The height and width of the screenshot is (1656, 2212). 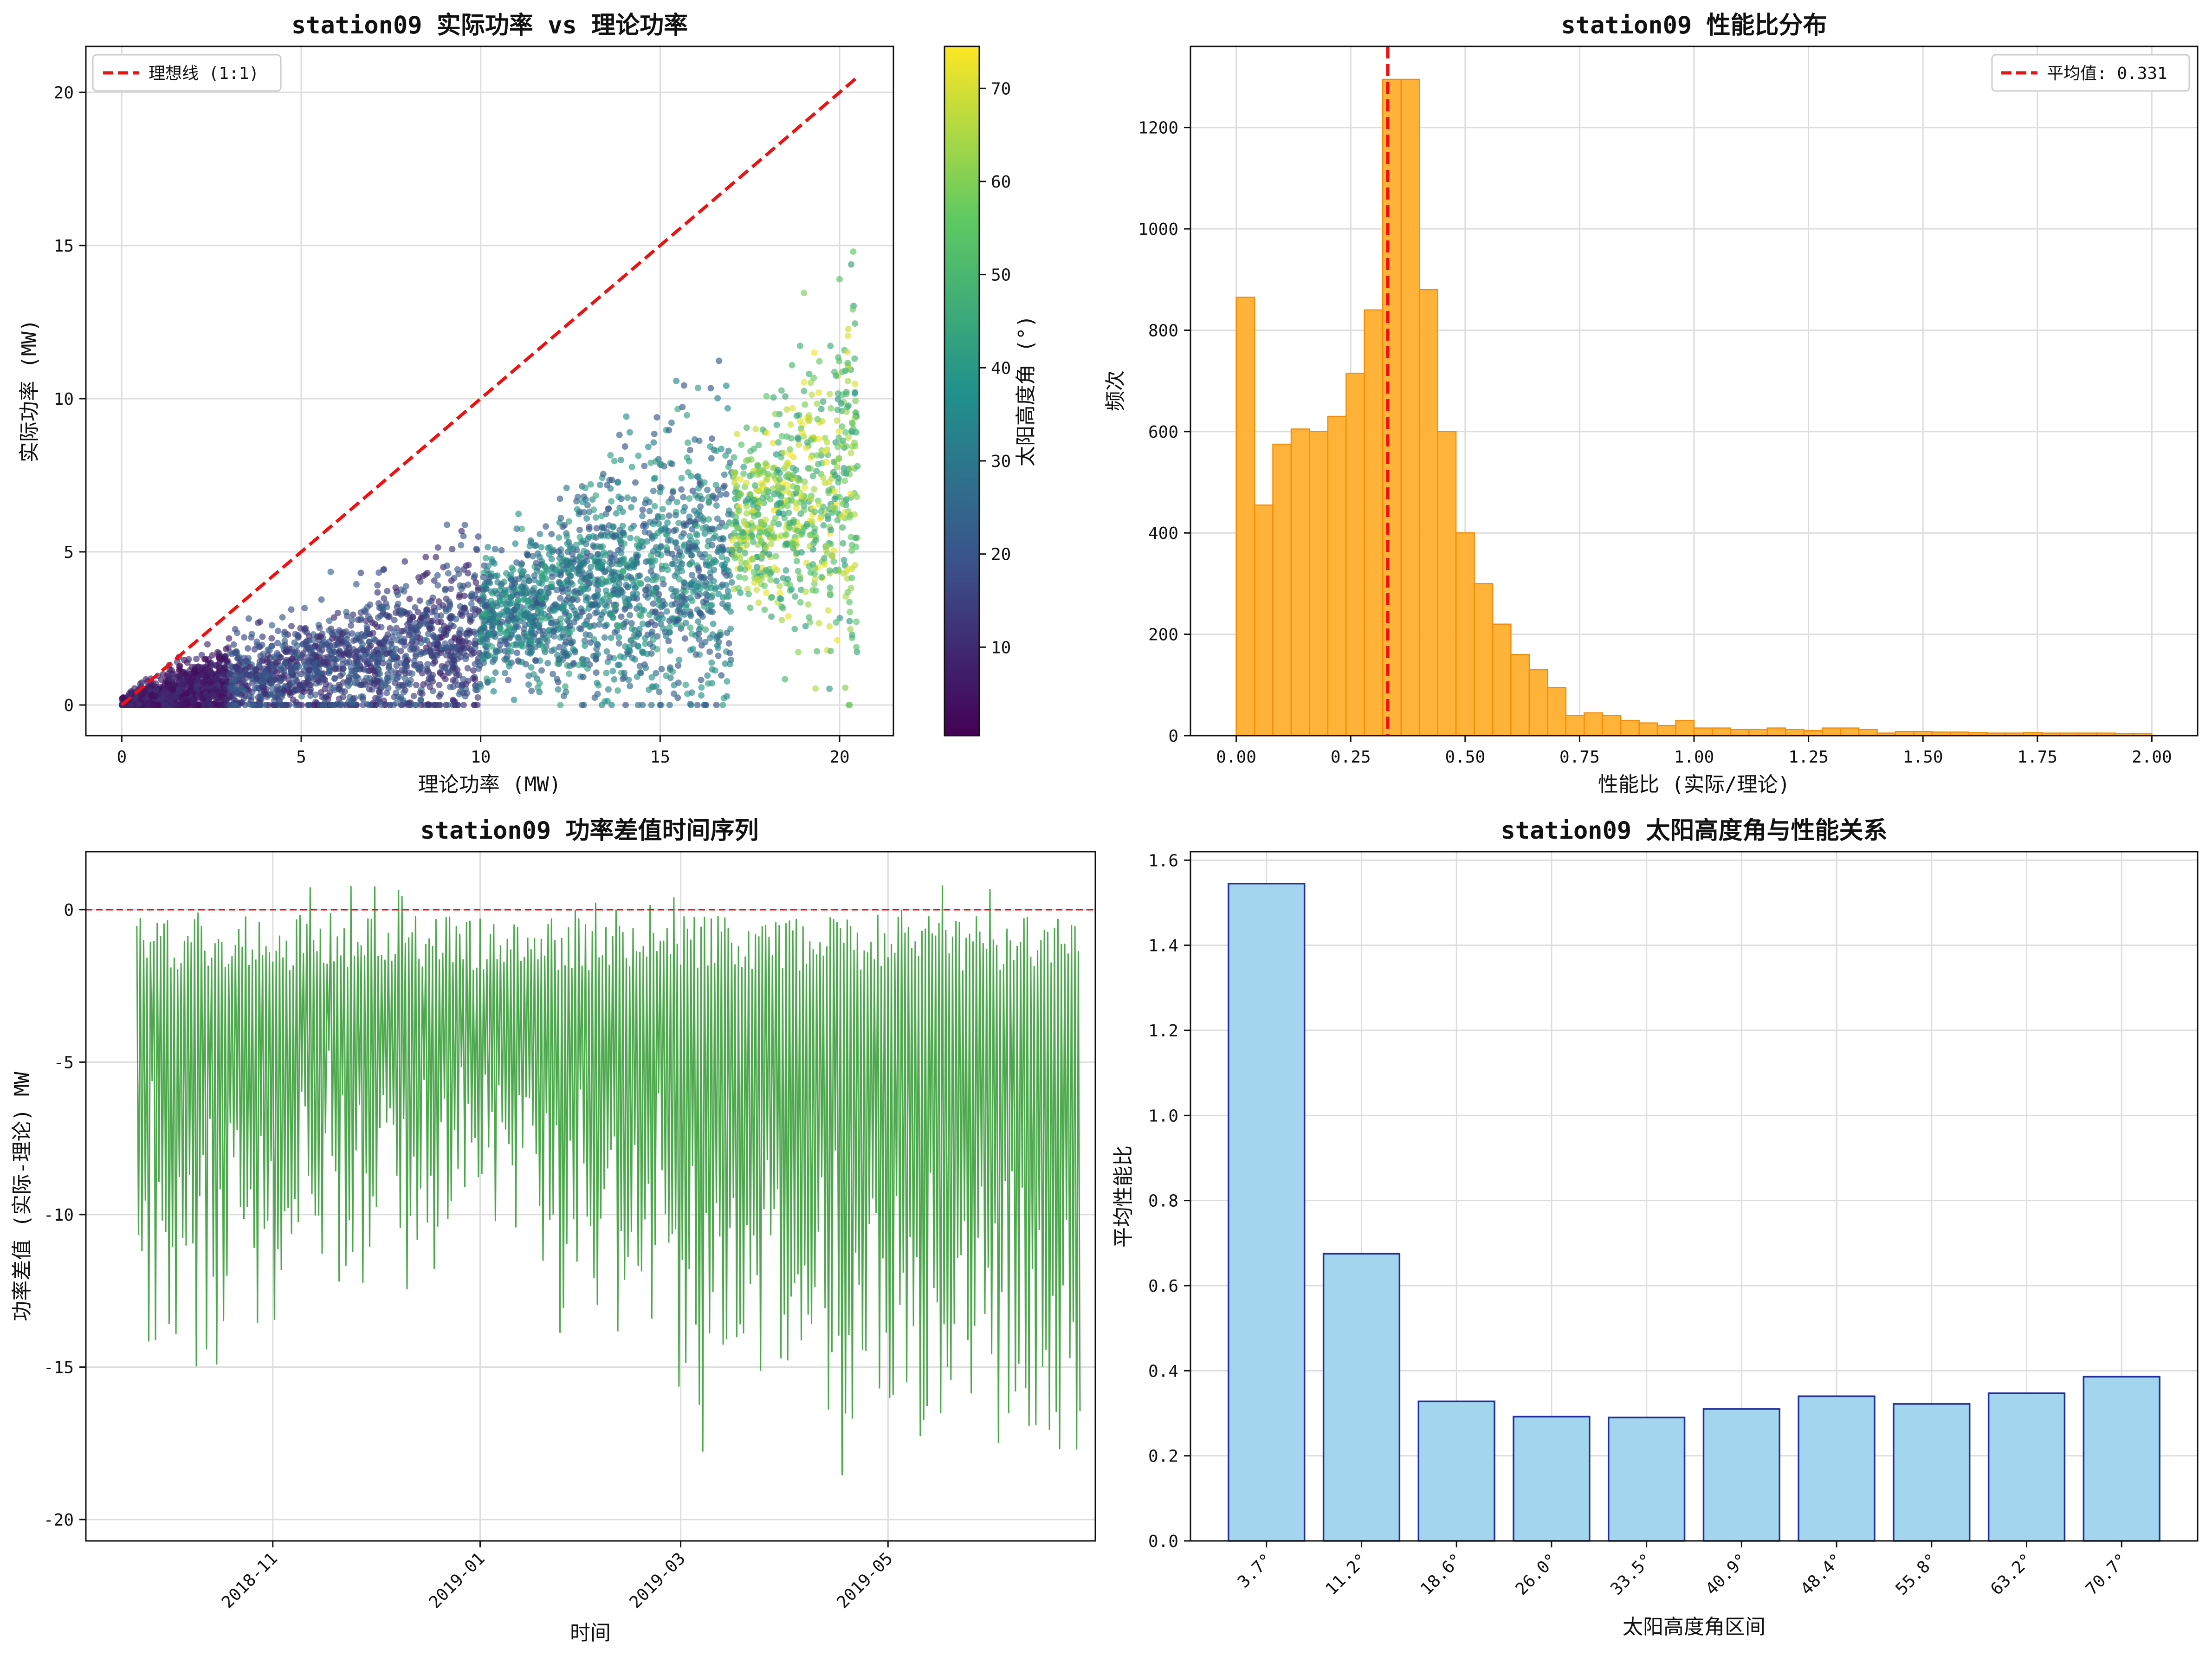 I want to click on histogram-legend: 平均值: 0.331, so click(x=2090, y=73).